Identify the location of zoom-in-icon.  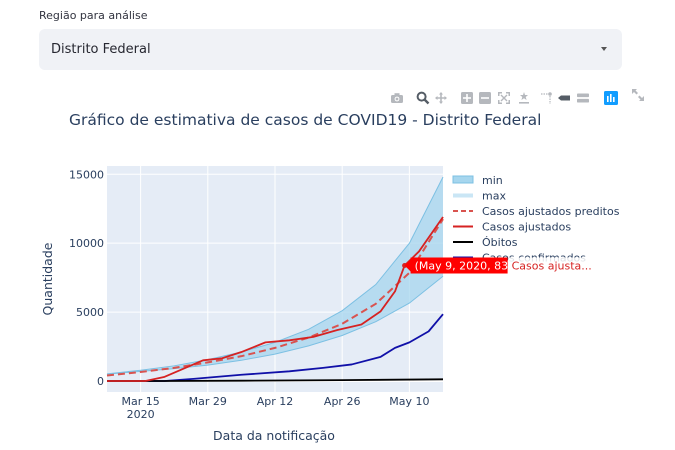
(467, 98).